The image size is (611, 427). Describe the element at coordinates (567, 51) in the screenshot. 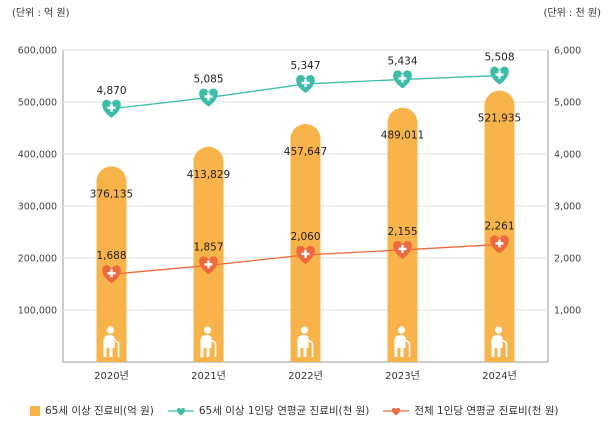

I see `y-right-tick-label: 6,000` at that location.